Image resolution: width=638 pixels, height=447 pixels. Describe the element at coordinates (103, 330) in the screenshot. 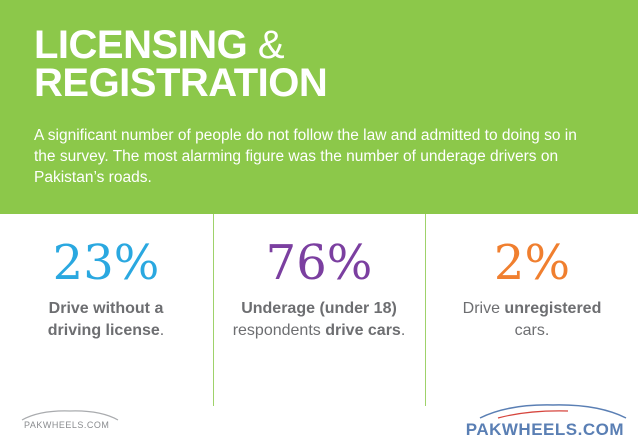

I see `caption-bold: driving license` at that location.